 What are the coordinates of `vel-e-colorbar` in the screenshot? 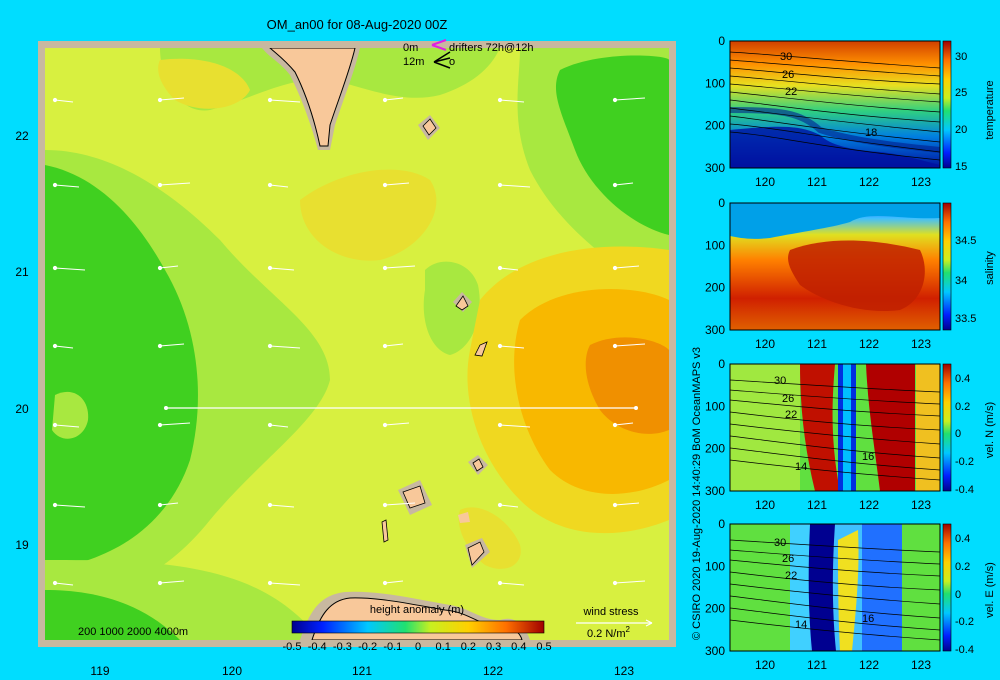 It's located at (947, 587).